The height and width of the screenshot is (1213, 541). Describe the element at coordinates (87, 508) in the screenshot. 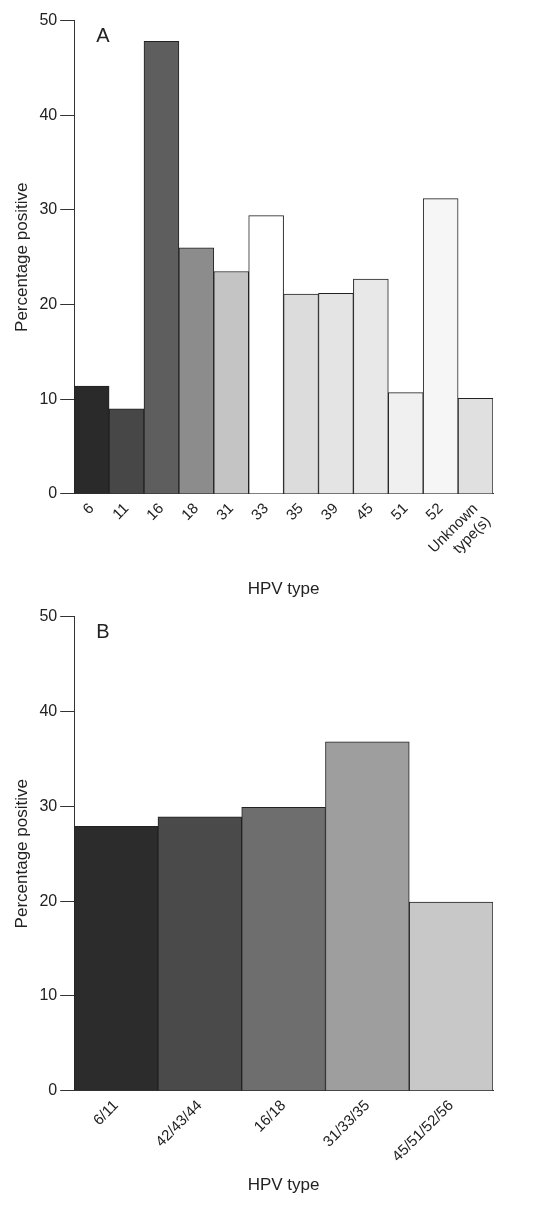

I see `x-tick-label: 6` at that location.